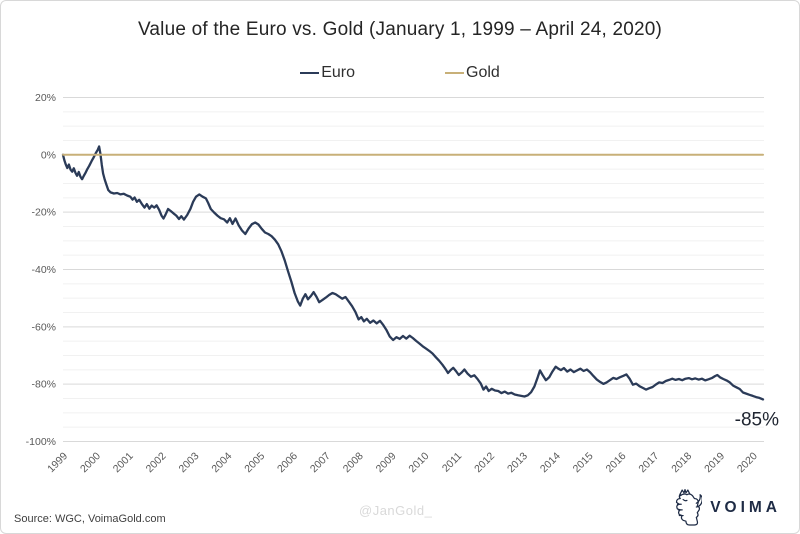 The image size is (800, 534). Describe the element at coordinates (254, 462) in the screenshot. I see `x-tick-label: 2005` at that location.